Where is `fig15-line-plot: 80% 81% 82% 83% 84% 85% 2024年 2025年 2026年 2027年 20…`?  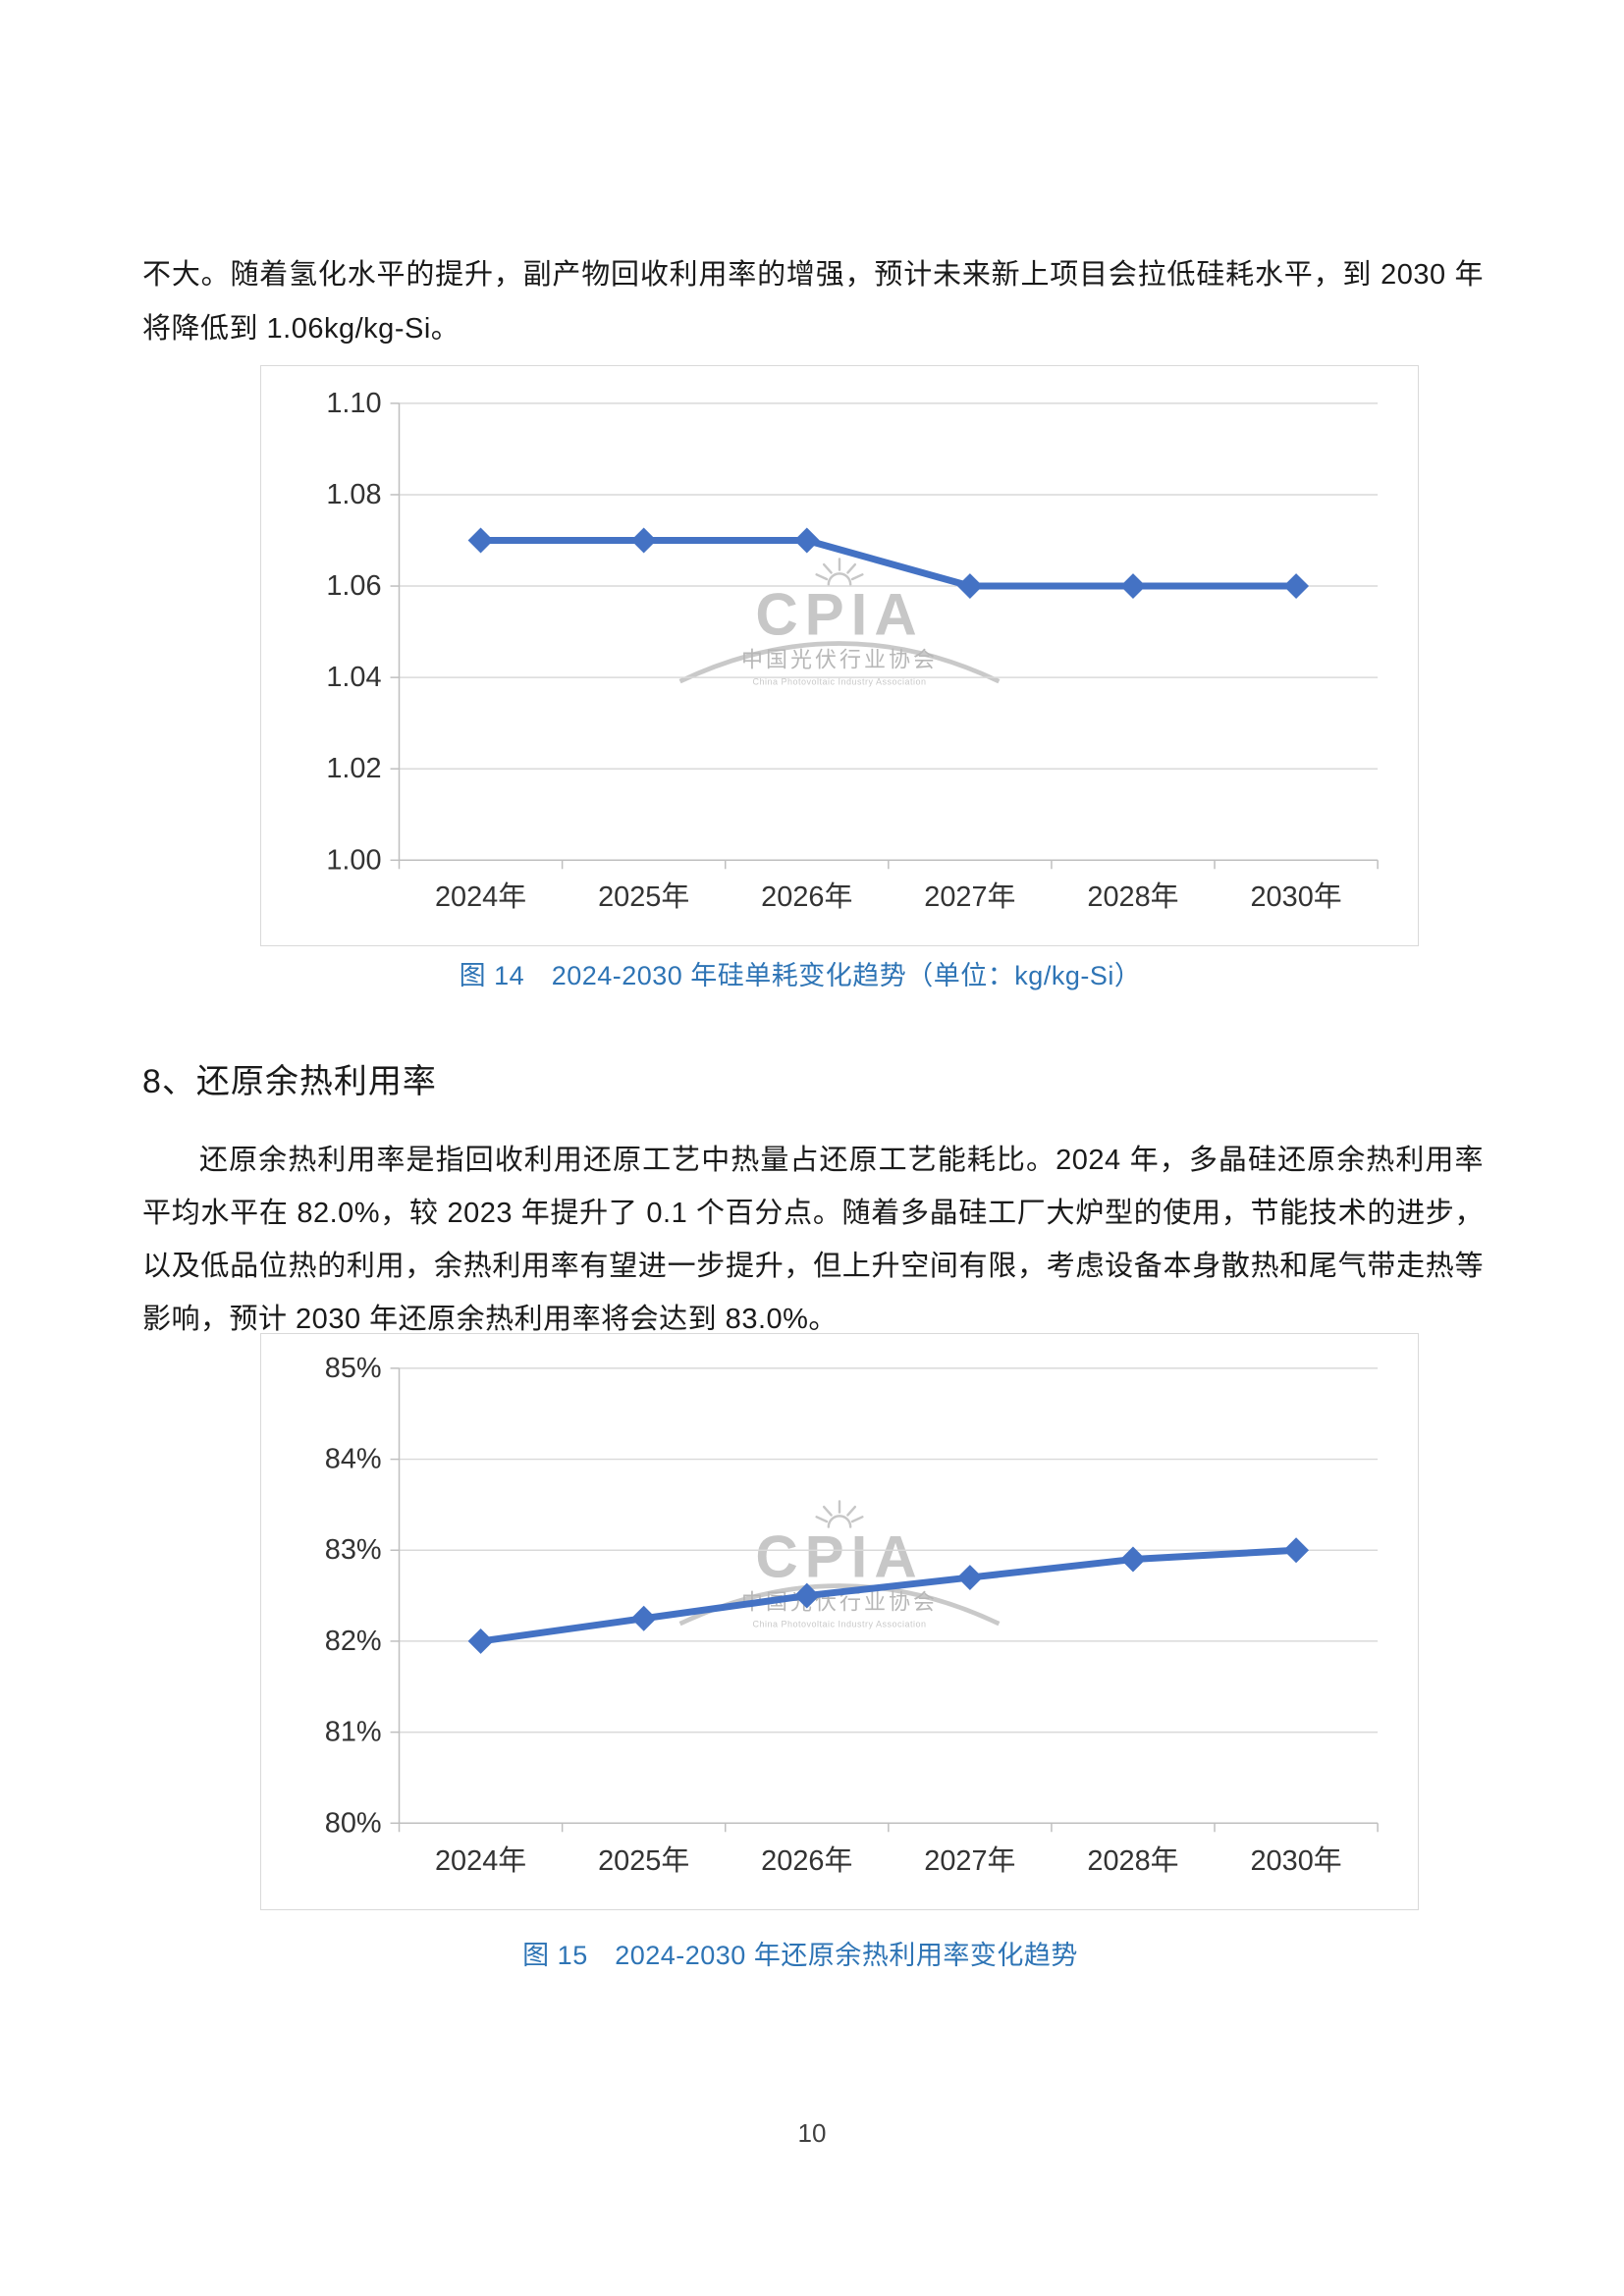
fig15-line-plot: 80% 81% 82% 83% 84% 85% 2024年 2025年 2026年 2027年 20… is located at coordinates (852, 1615).